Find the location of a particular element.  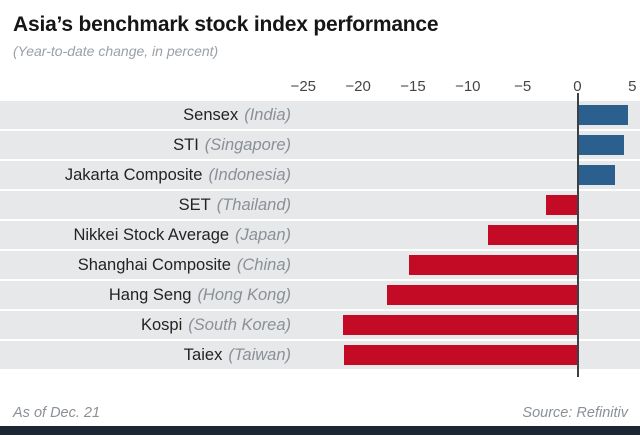

axis-tick--5: −5 is located at coordinates (523, 87).